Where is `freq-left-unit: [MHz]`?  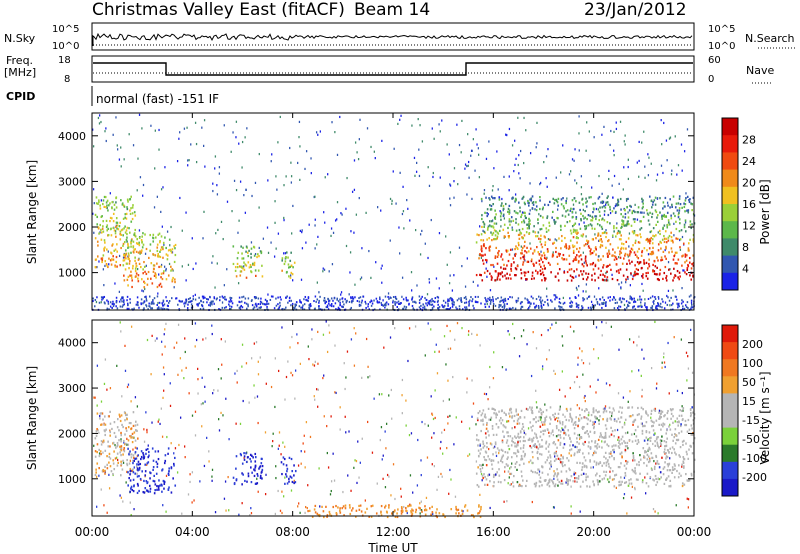 freq-left-unit: [MHz] is located at coordinates (20, 72).